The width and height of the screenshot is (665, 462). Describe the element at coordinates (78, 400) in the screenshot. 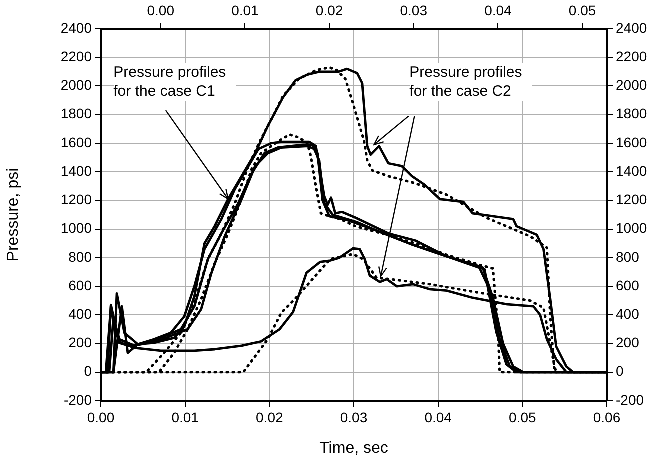

I see `y-tick-label: -200` at that location.